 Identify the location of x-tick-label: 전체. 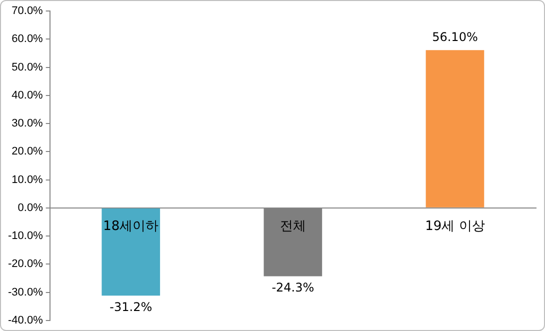
(293, 226).